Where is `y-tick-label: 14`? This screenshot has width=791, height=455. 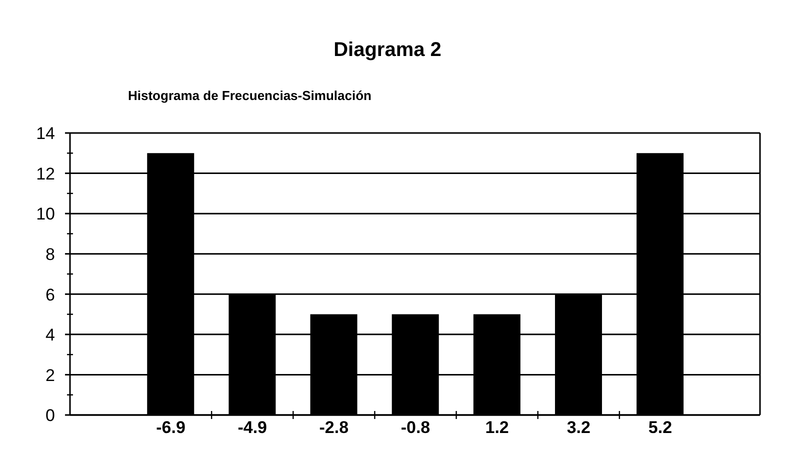
y-tick-label: 14 is located at coordinates (45, 134).